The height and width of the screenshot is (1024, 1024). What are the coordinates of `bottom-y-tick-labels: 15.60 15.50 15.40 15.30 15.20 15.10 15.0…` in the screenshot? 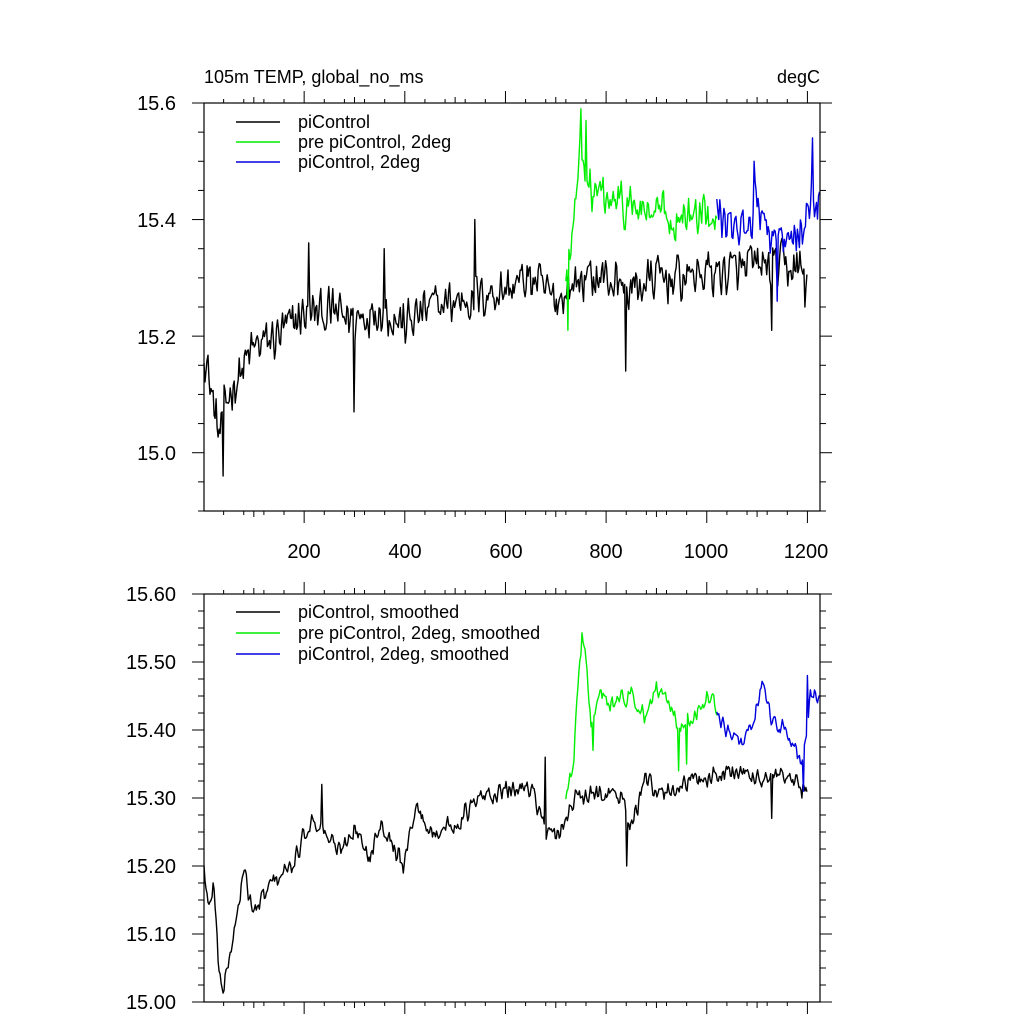 It's located at (151, 799).